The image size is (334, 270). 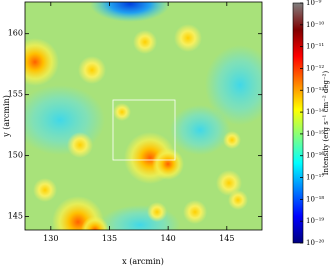 What do you see at coordinates (315, 156) in the screenshot?
I see `colorbar-tick-label: 10⁻¹⁶` at bounding box center [315, 156].